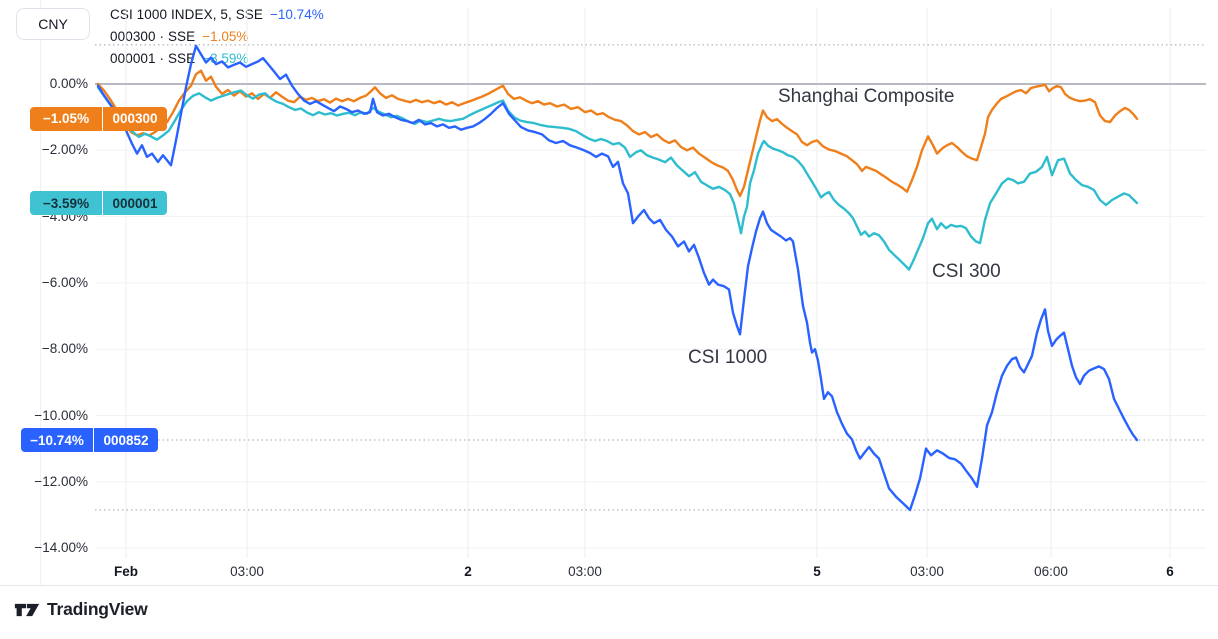 The image size is (1218, 639). I want to click on tradingview-logo-icon, so click(27, 609).